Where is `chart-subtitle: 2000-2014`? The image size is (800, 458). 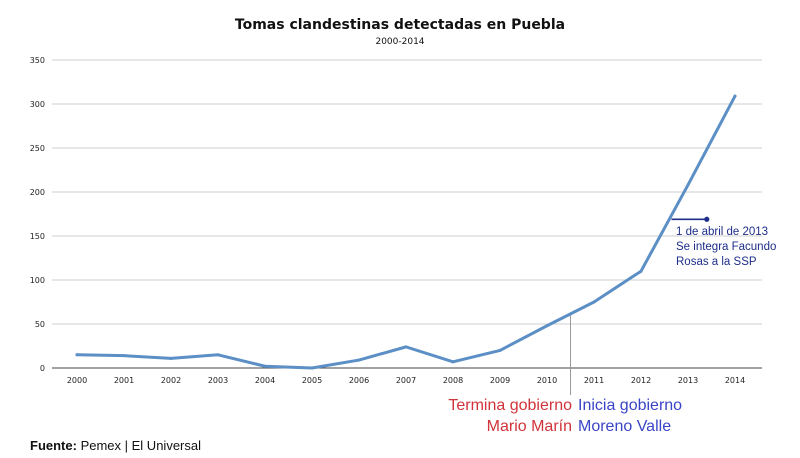
chart-subtitle: 2000-2014 is located at coordinates (399, 42).